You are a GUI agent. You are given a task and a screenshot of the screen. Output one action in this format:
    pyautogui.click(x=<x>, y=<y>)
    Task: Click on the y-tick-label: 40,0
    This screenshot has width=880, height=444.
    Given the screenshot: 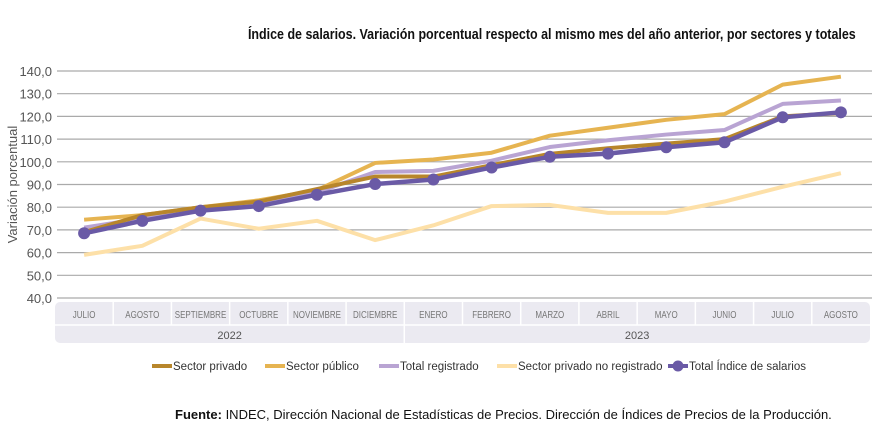 What is the action you would take?
    pyautogui.click(x=39, y=298)
    